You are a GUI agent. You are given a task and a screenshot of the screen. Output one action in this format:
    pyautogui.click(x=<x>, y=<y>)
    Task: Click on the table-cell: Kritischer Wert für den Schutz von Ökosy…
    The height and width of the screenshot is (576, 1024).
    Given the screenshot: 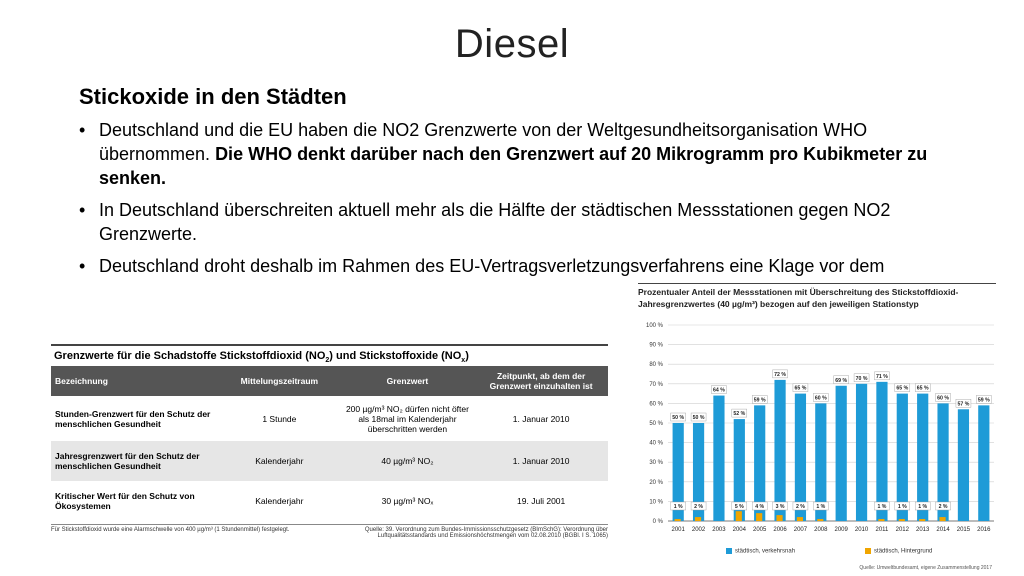 What is the action you would take?
    pyautogui.click(x=125, y=501)
    